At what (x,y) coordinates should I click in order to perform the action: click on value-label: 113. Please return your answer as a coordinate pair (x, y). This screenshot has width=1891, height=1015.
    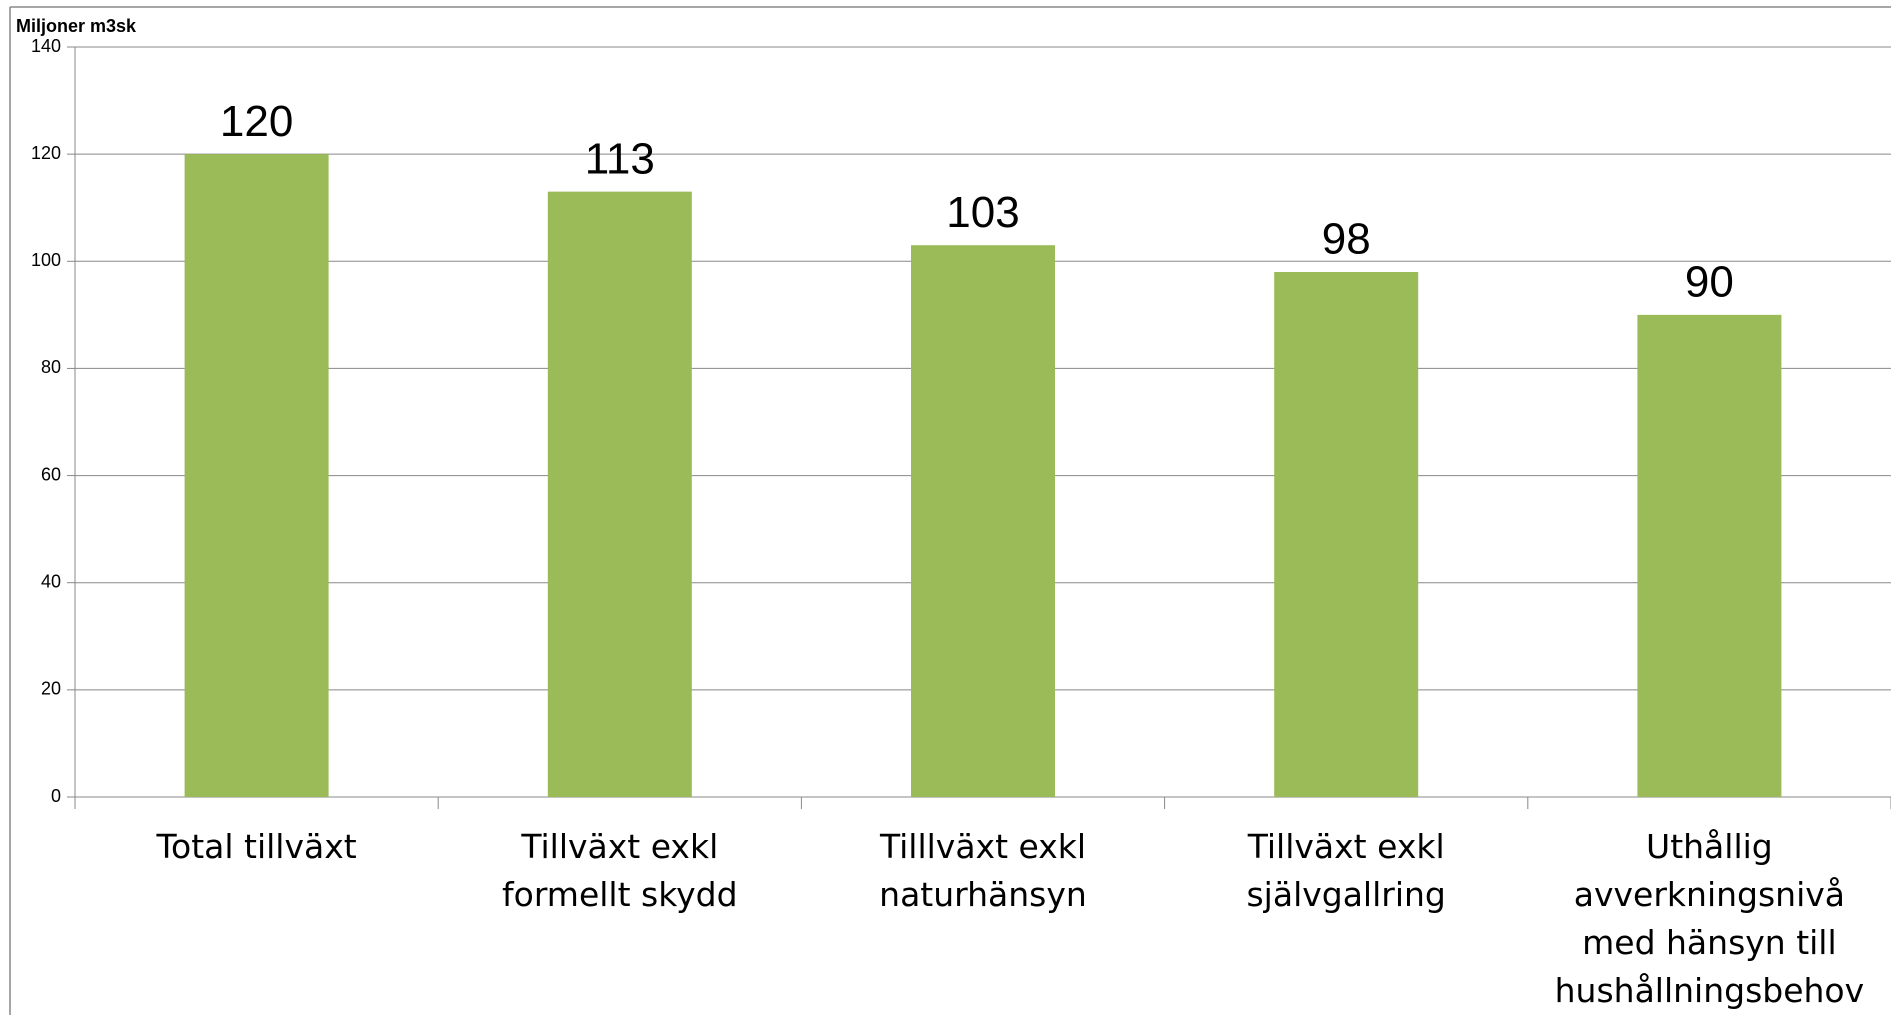
    Looking at the image, I should click on (620, 158).